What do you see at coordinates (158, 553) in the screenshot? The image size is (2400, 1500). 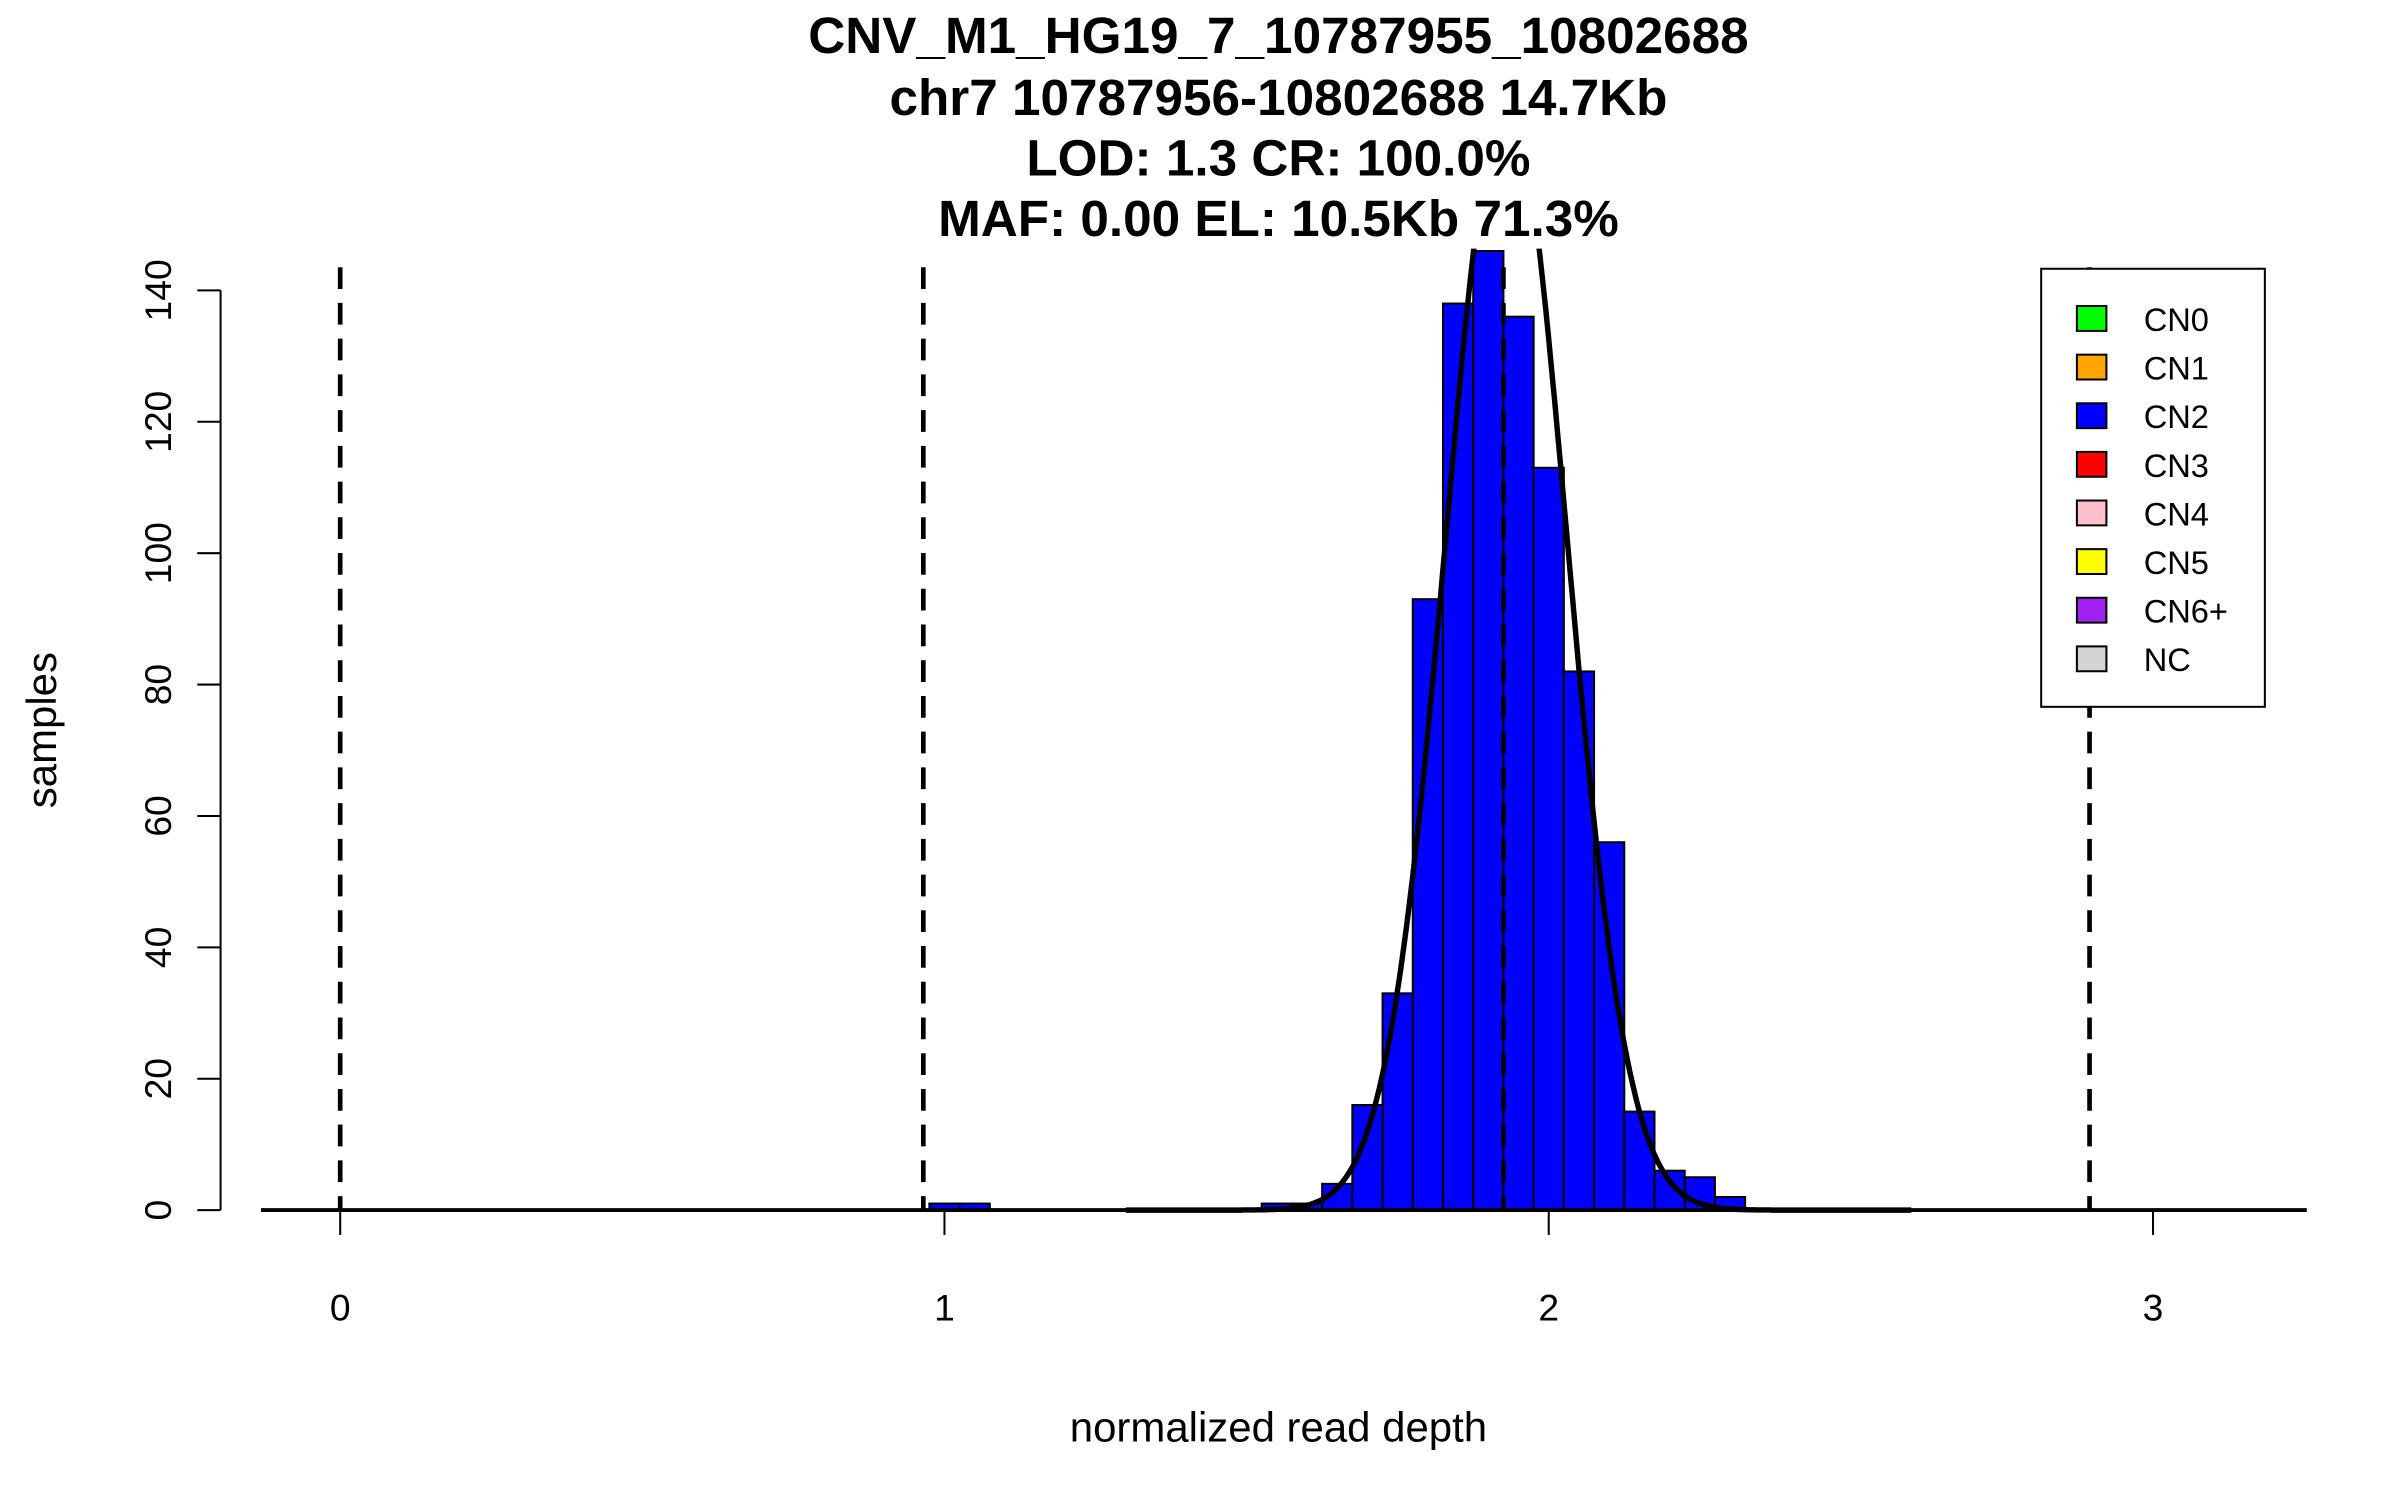 I see `y-tick-label: 100` at bounding box center [158, 553].